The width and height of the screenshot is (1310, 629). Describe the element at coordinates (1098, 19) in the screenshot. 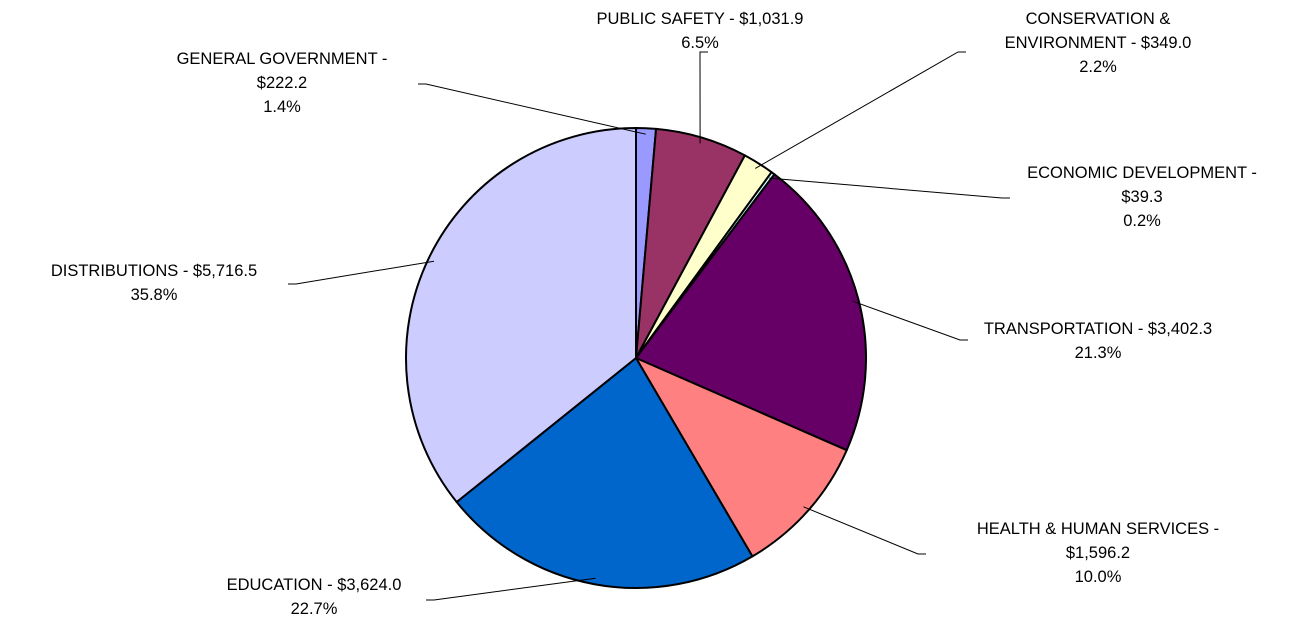

I see `slice-label-line: CONSERVATION &` at that location.